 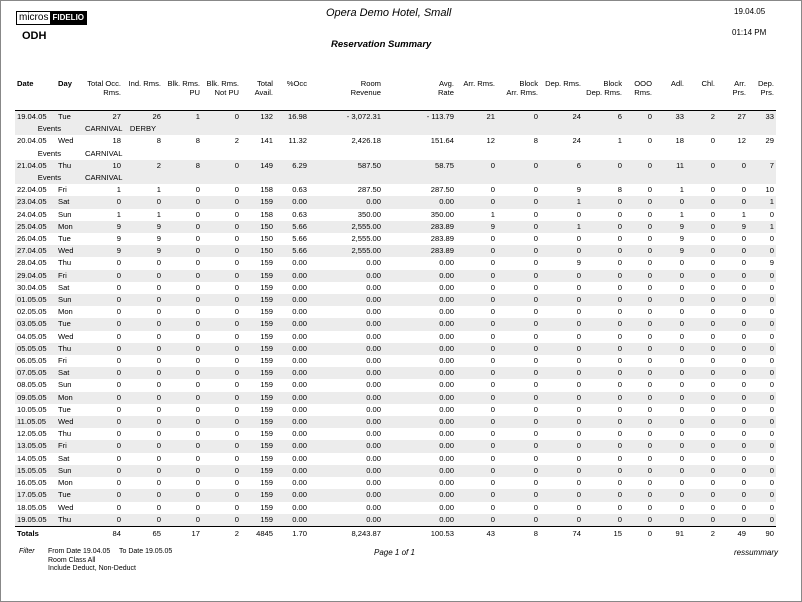 I want to click on cell: 02.05.05, so click(x=32, y=312).